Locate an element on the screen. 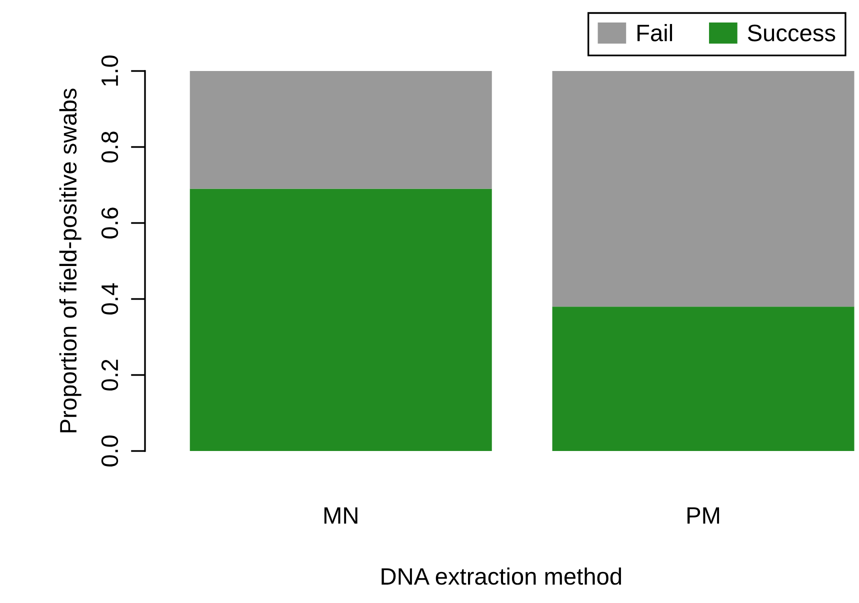 This screenshot has height=603, width=859. y-tick-label: 0.2 is located at coordinates (109, 375).